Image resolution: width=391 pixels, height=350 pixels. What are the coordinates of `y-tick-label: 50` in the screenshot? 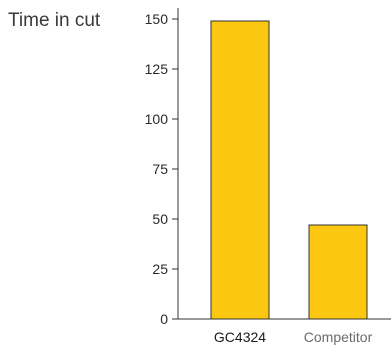 It's located at (160, 219).